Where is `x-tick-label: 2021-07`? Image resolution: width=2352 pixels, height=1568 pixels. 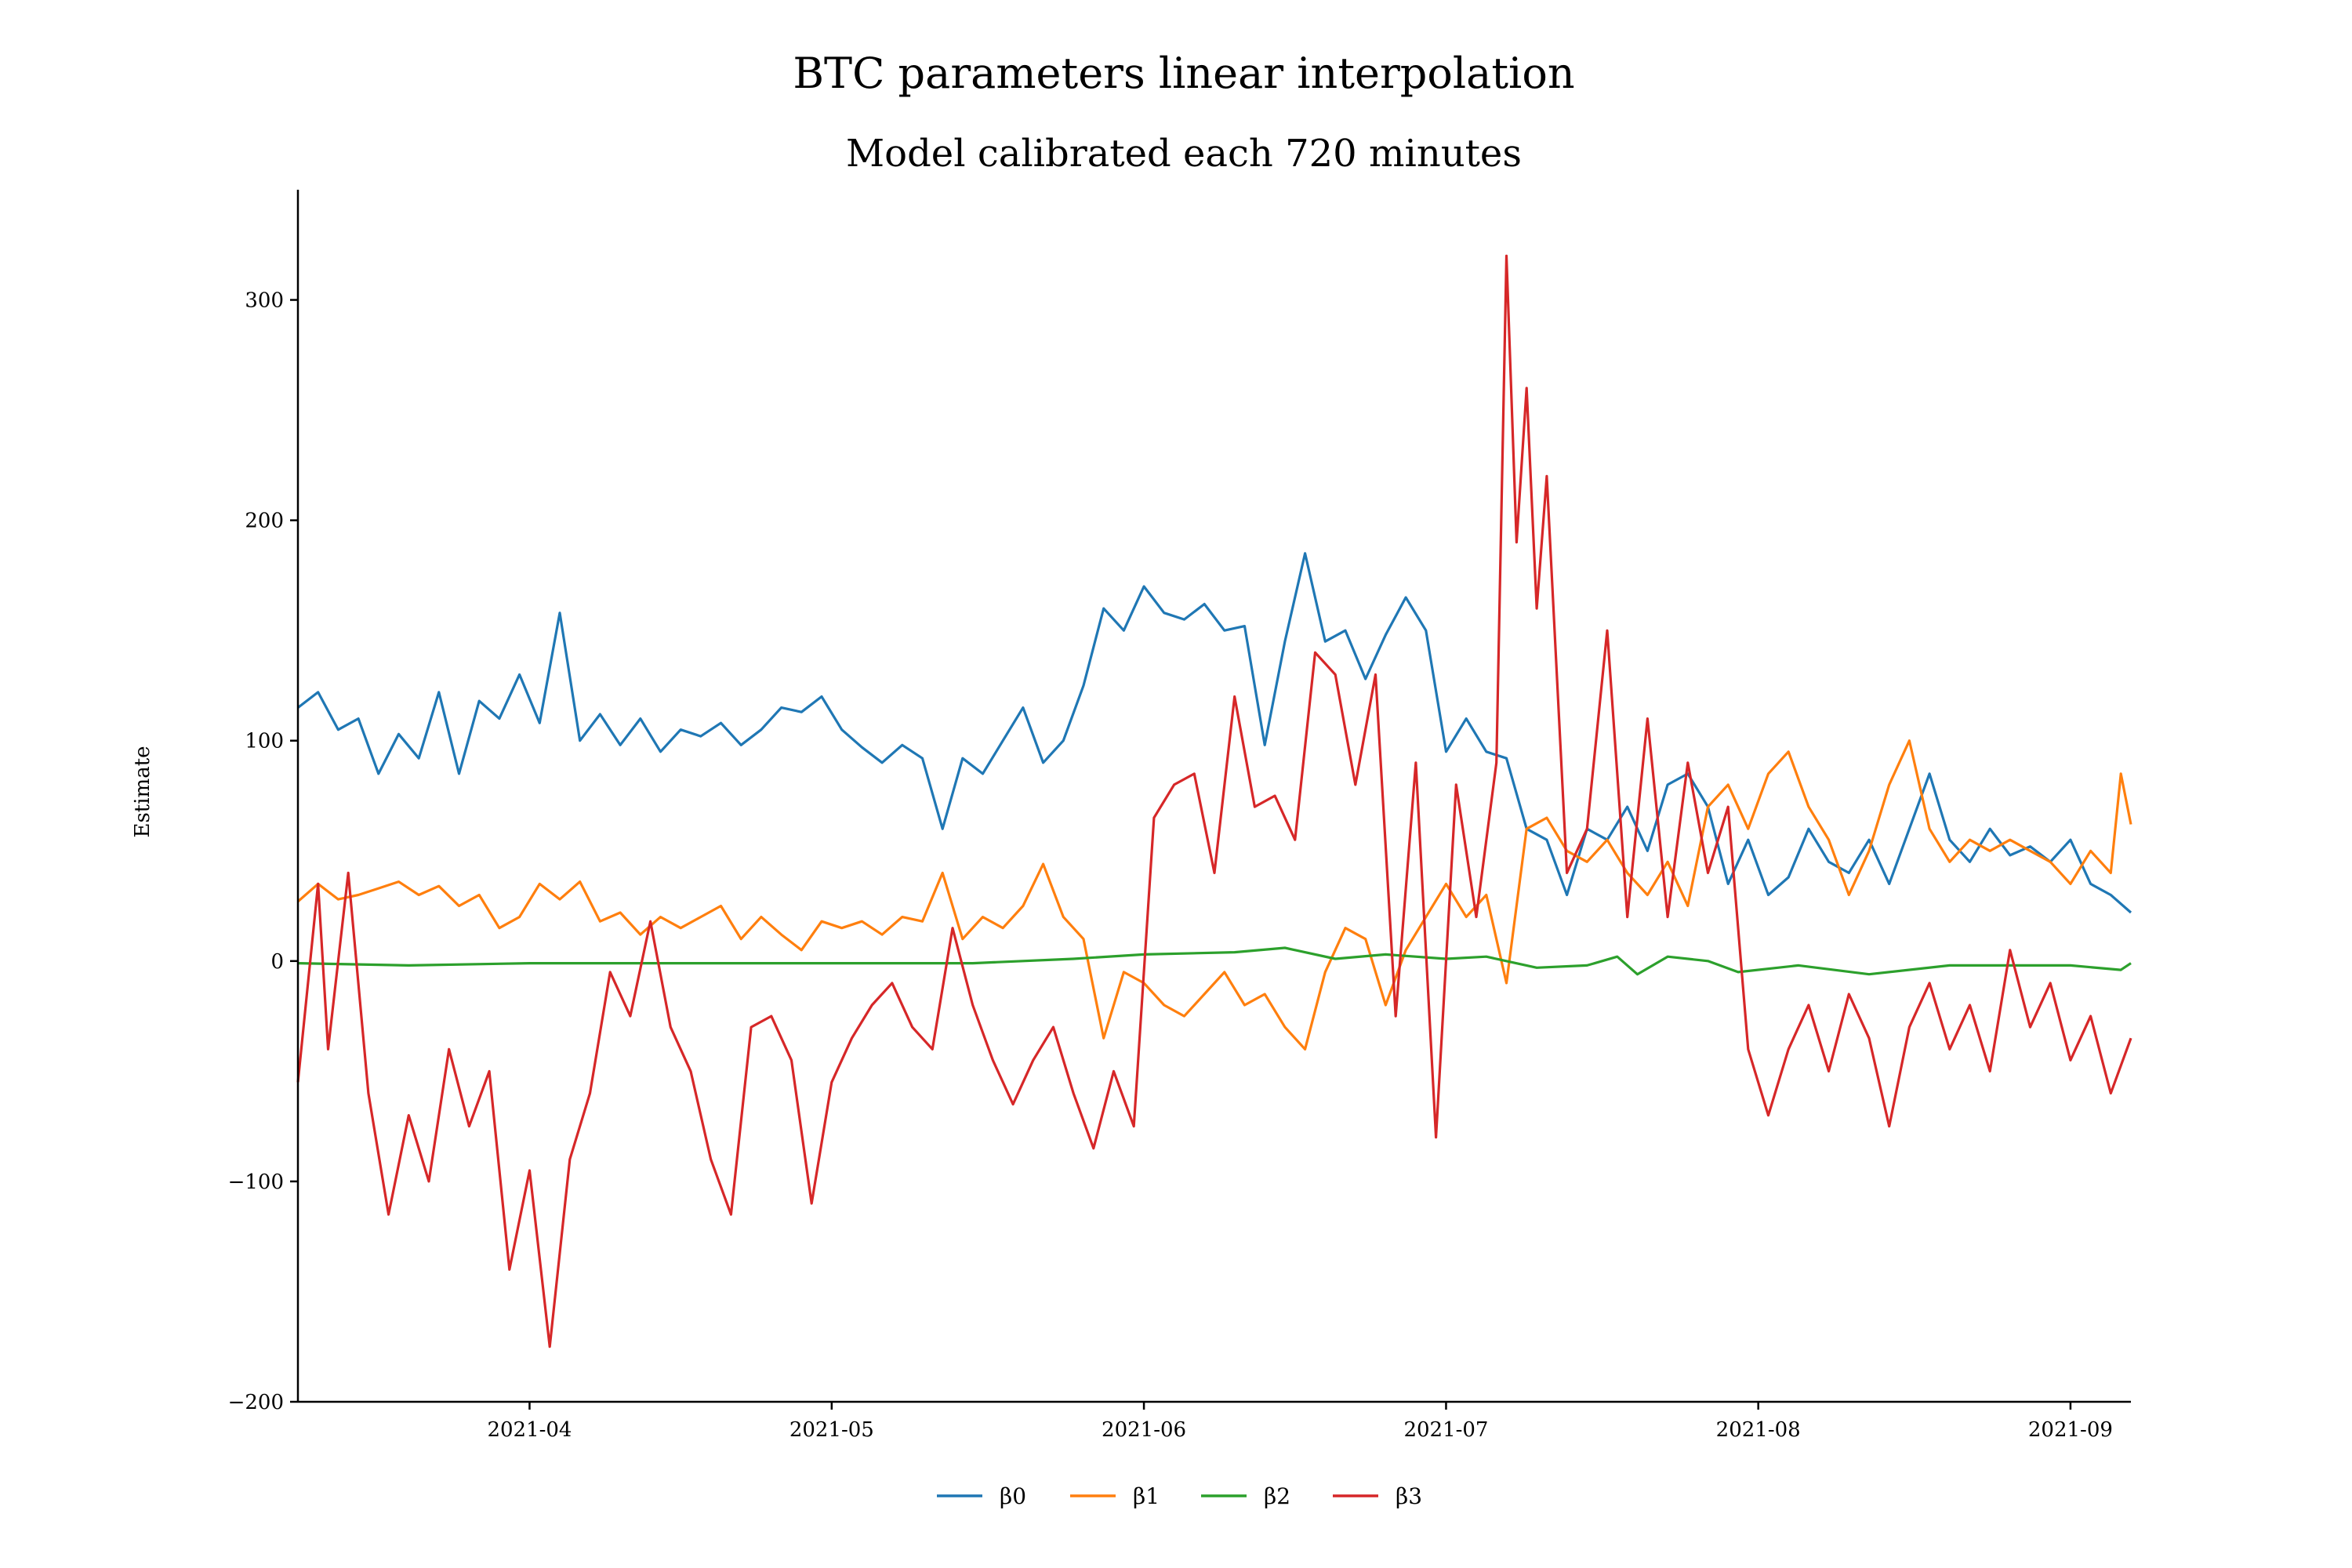
x-tick-label: 2021-07 is located at coordinates (1445, 1430).